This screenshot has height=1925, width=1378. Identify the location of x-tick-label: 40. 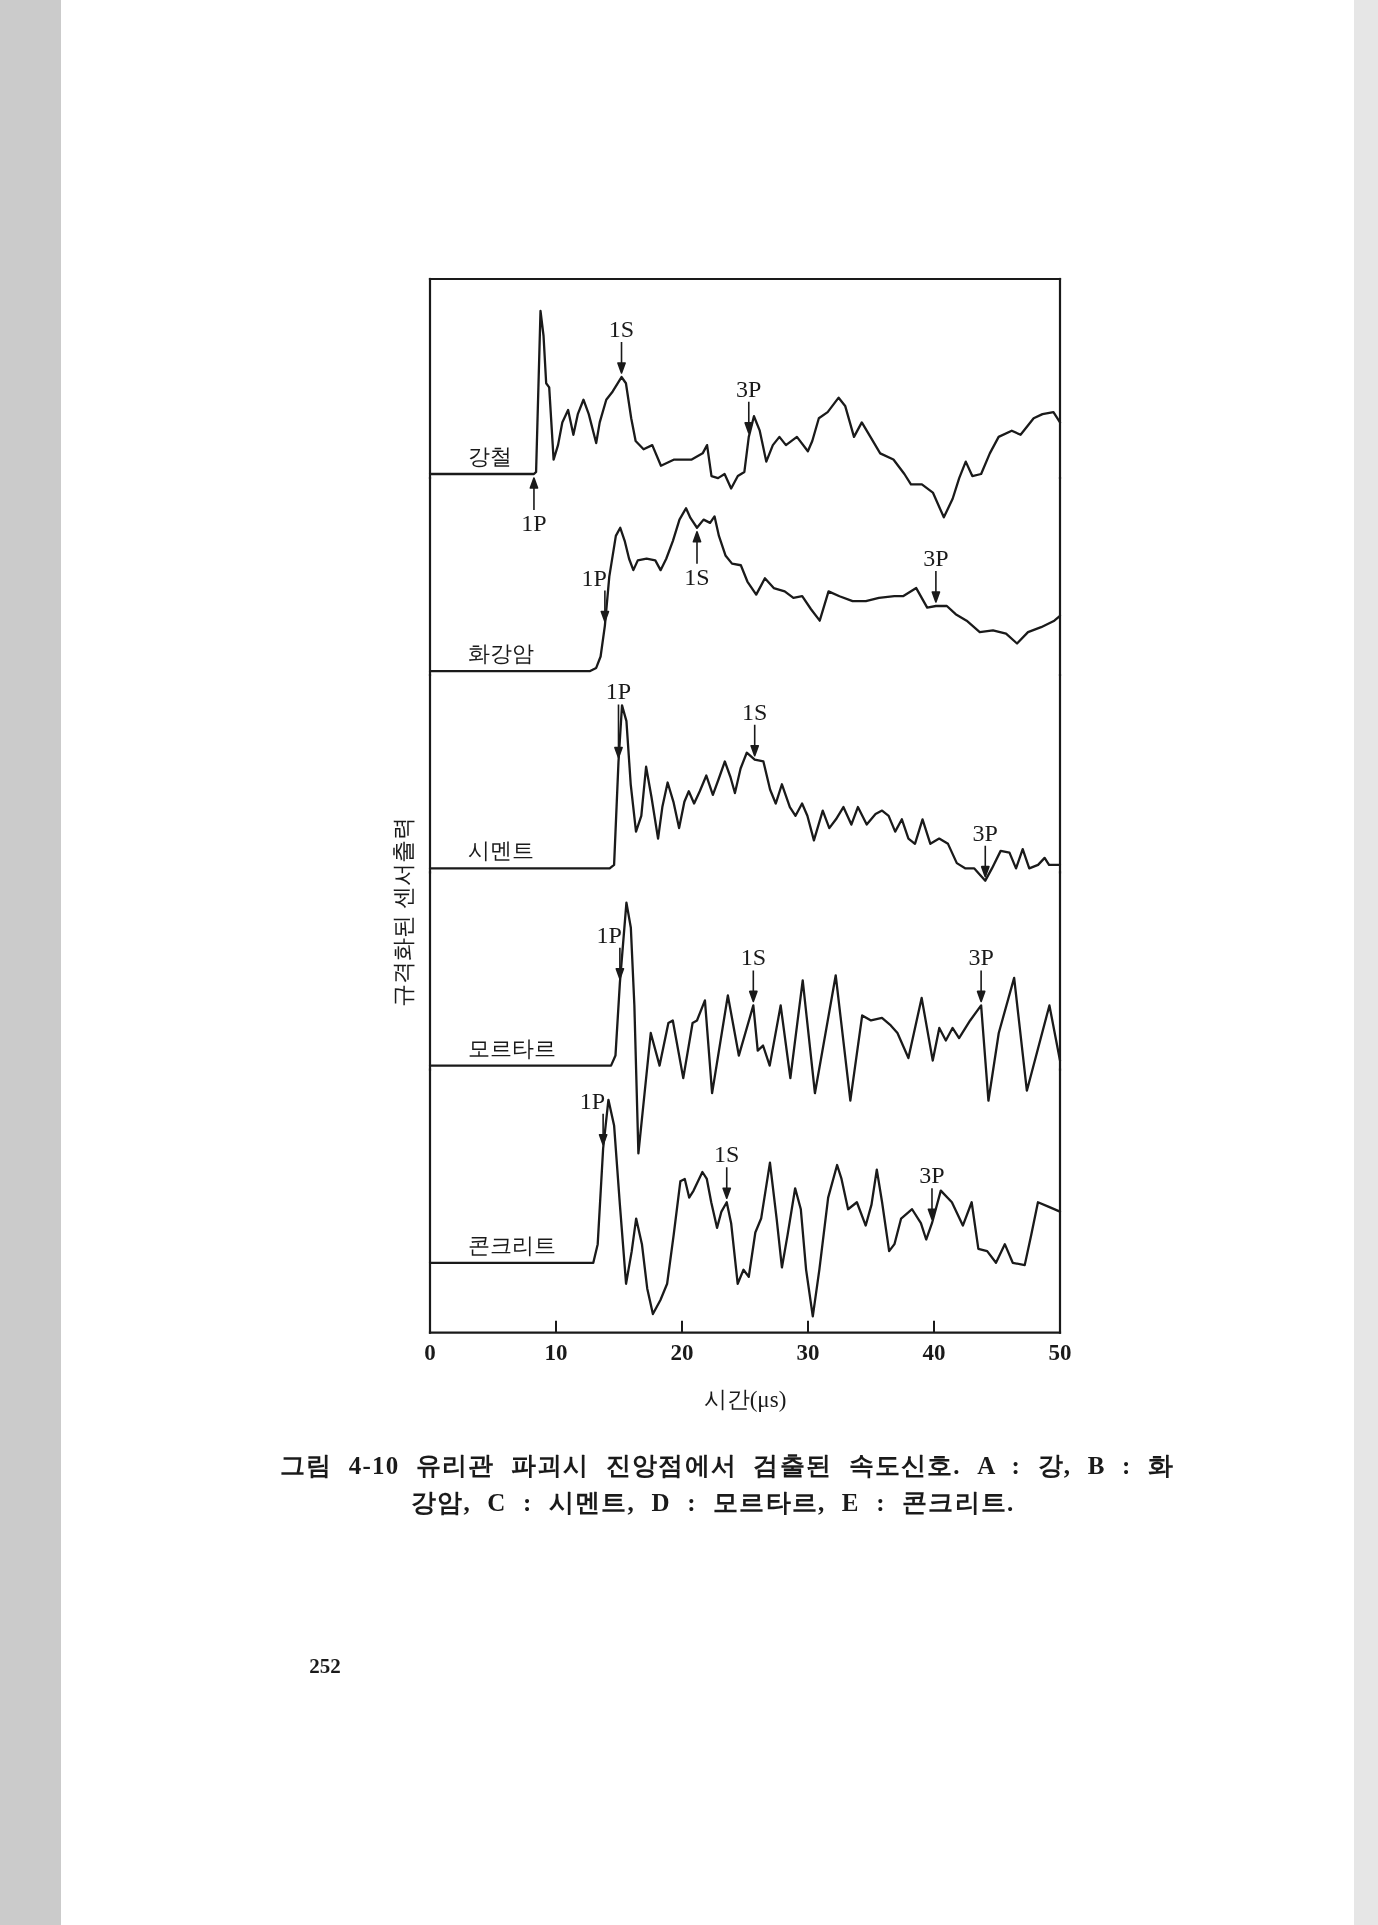
(934, 1352).